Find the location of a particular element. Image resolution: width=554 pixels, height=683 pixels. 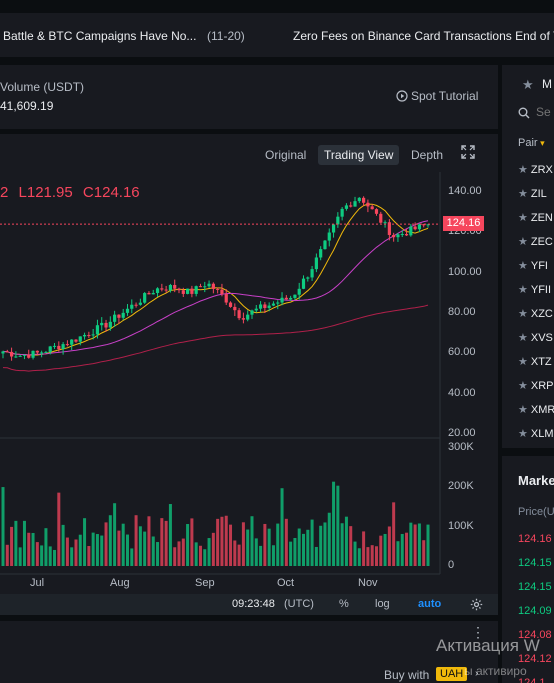

pair-list-item: ★ XTZ is located at coordinates (535, 361).